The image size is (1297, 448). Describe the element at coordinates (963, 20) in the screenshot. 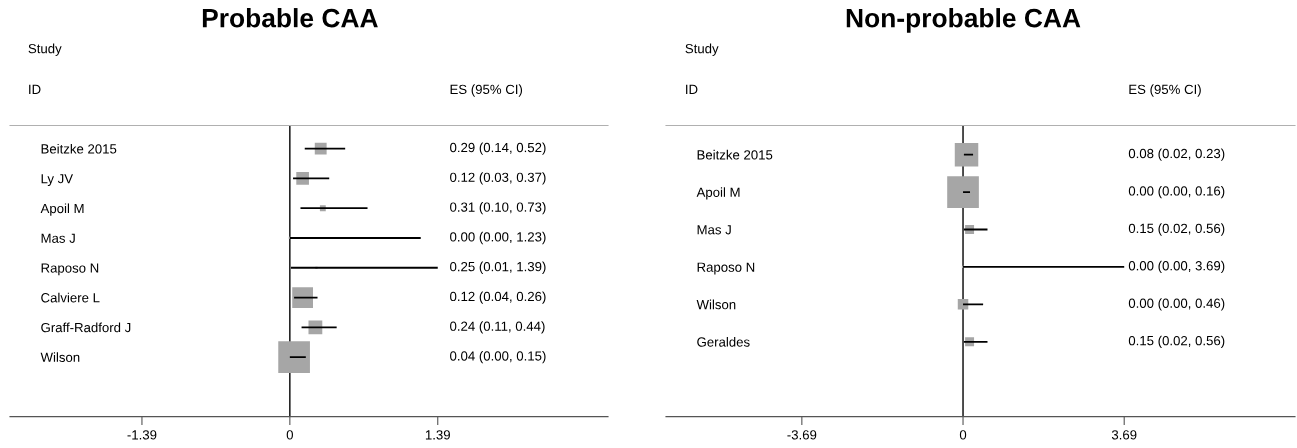

I see `chart-title: Non-probable CAA` at that location.